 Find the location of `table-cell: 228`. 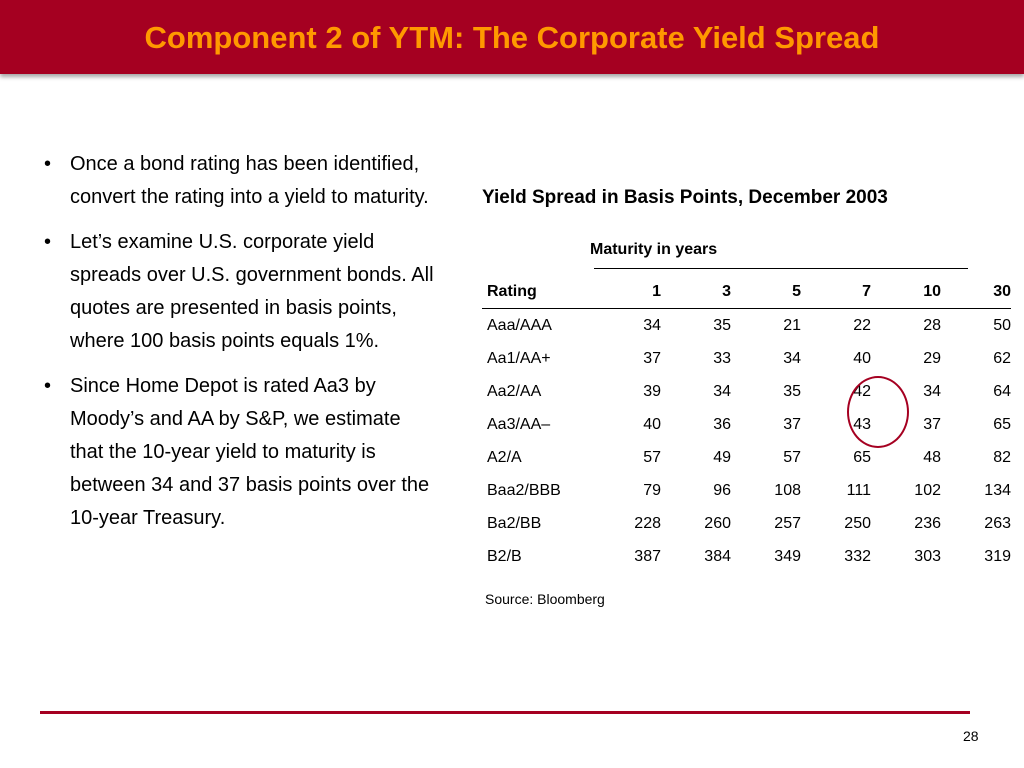

table-cell: 228 is located at coordinates (647, 523).